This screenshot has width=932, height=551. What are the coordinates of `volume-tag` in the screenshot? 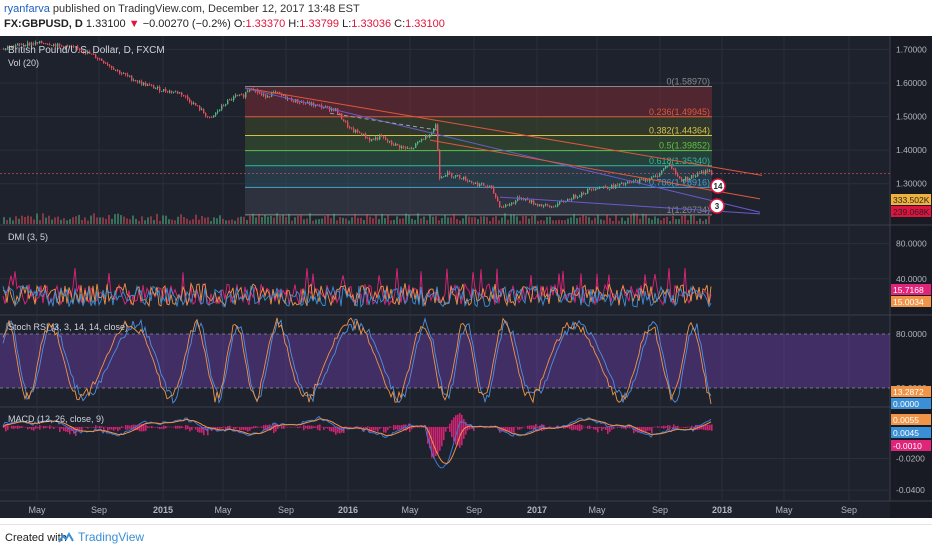 It's located at (911, 199).